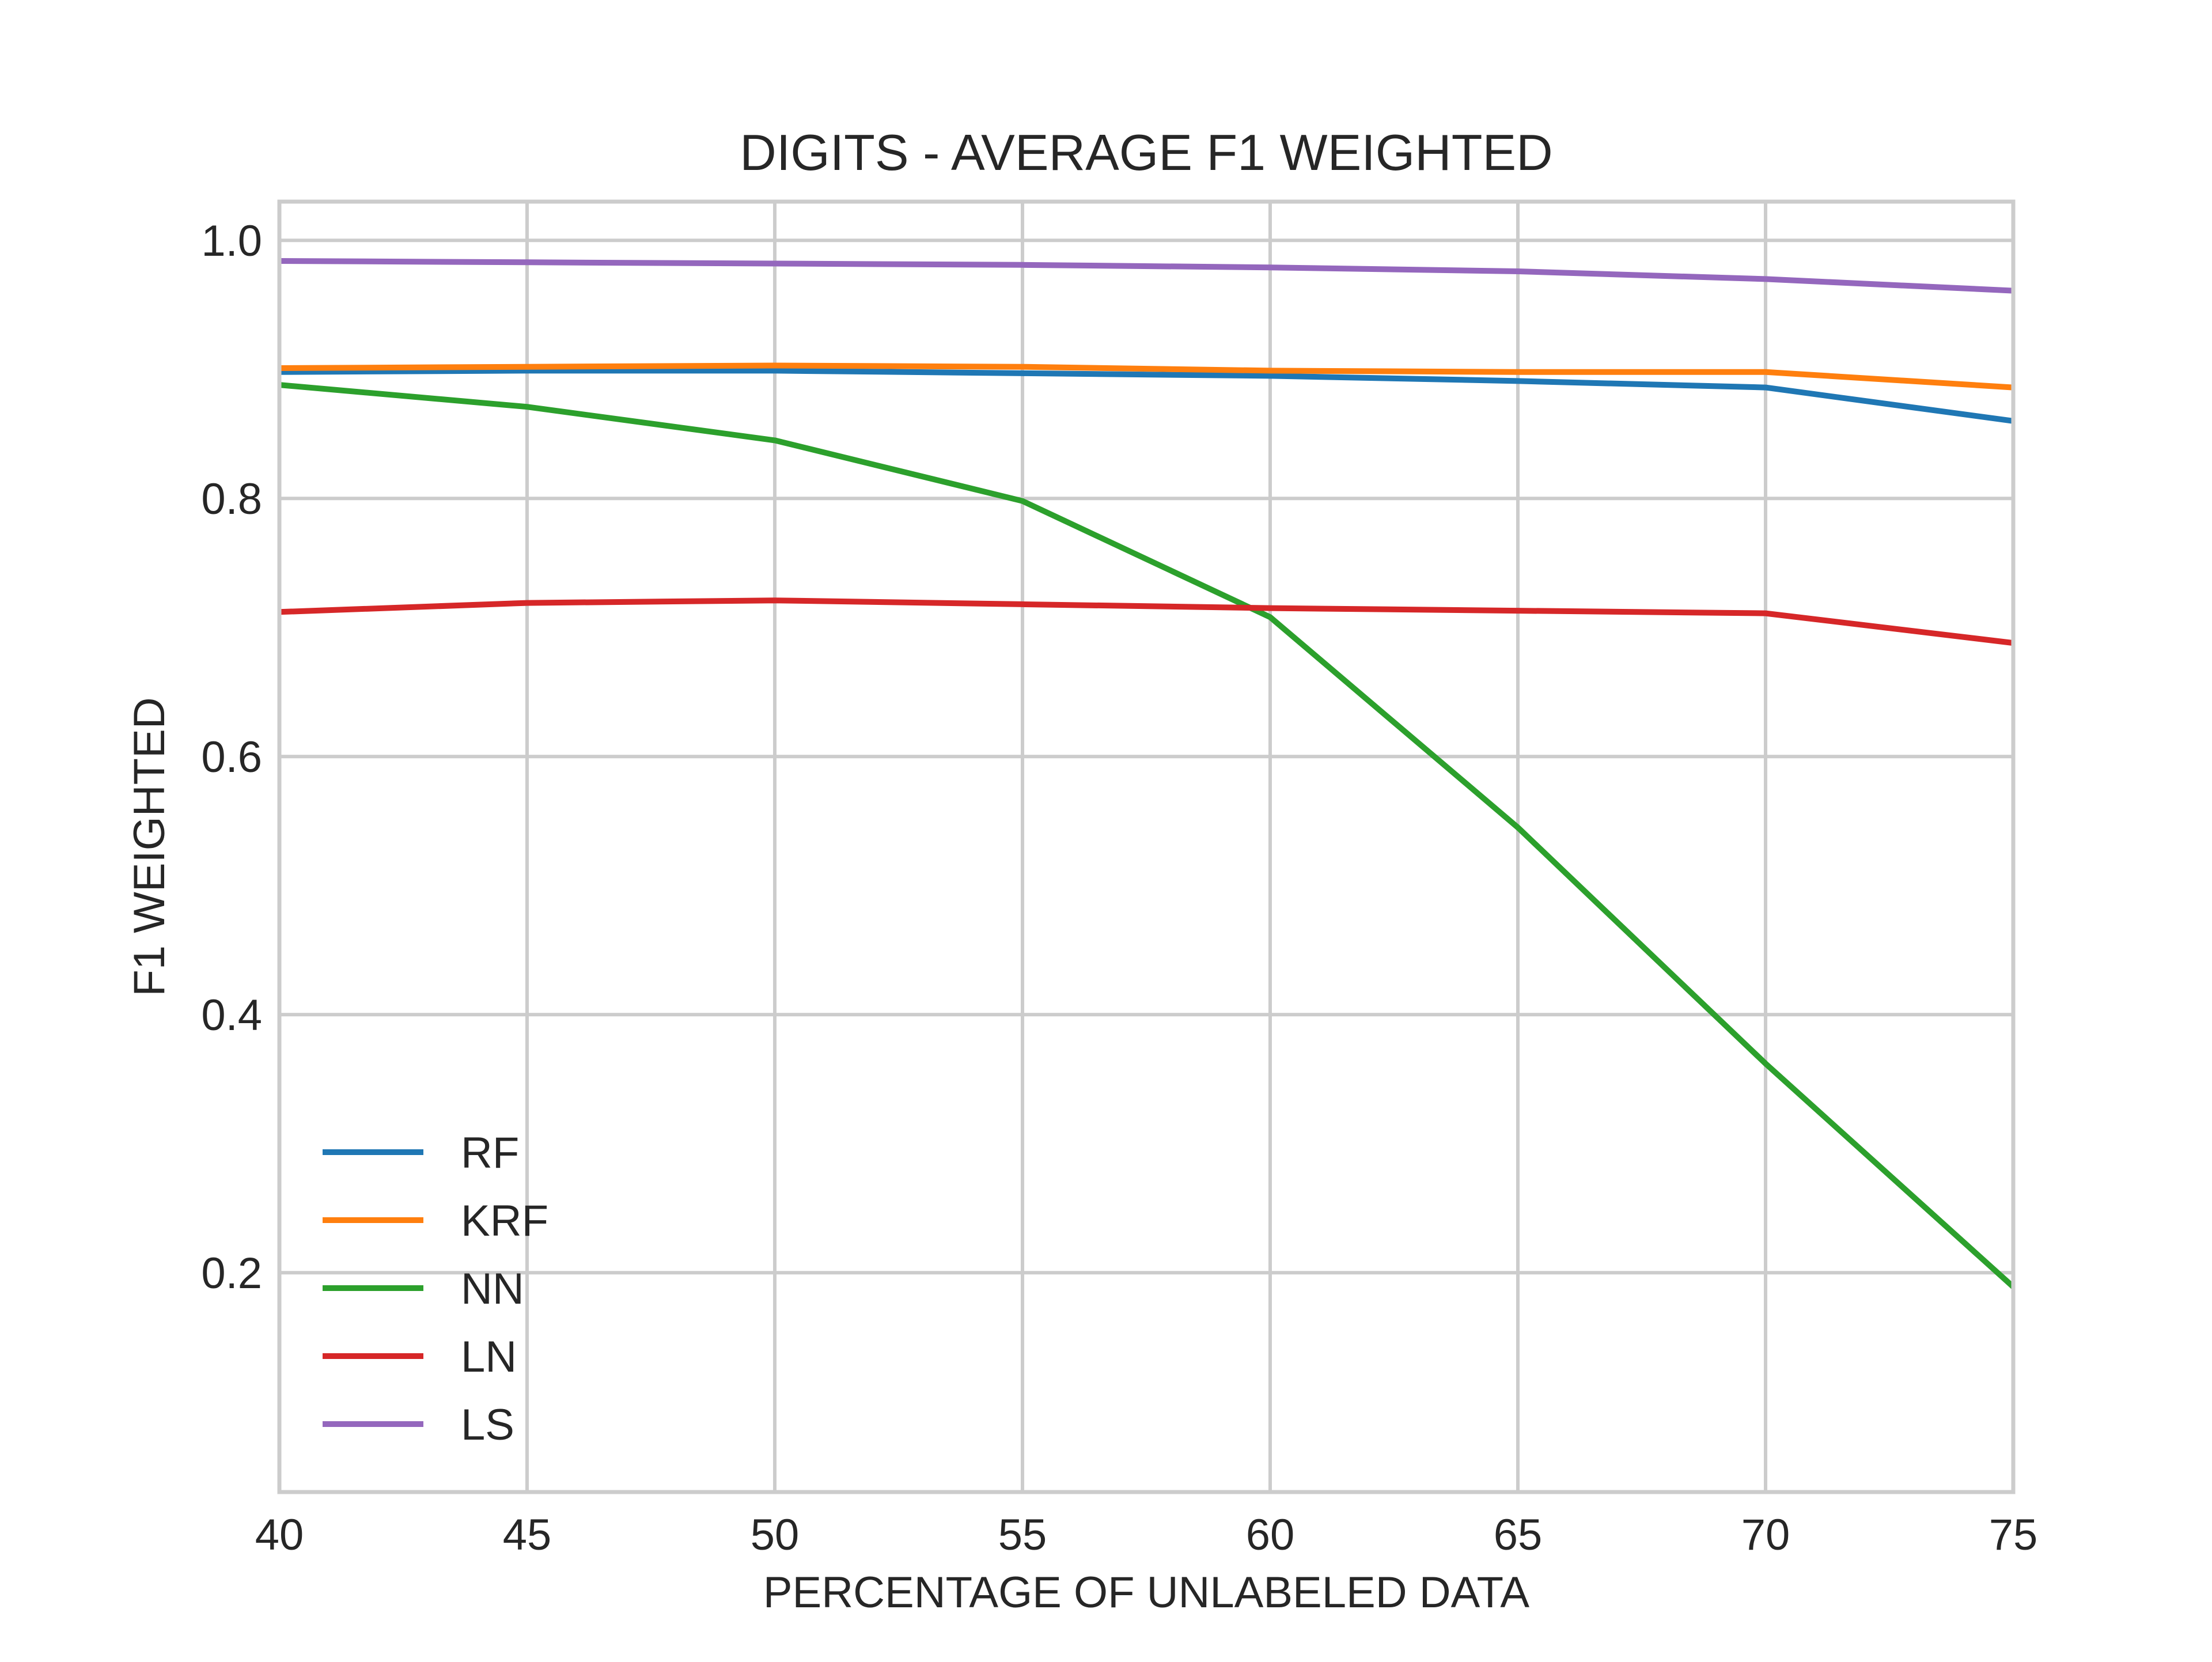  What do you see at coordinates (279, 1534) in the screenshot?
I see `x-tick-label: 40` at bounding box center [279, 1534].